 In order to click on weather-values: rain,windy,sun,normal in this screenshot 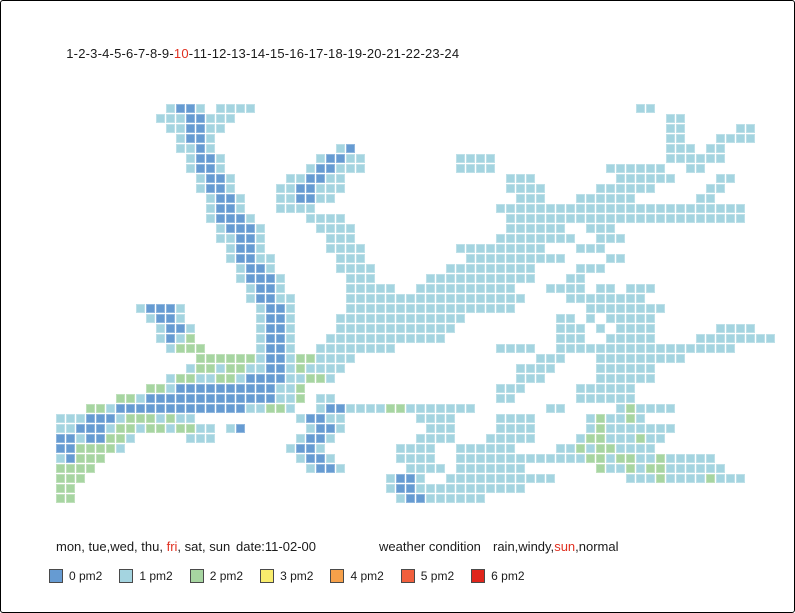, I will do `click(556, 546)`.